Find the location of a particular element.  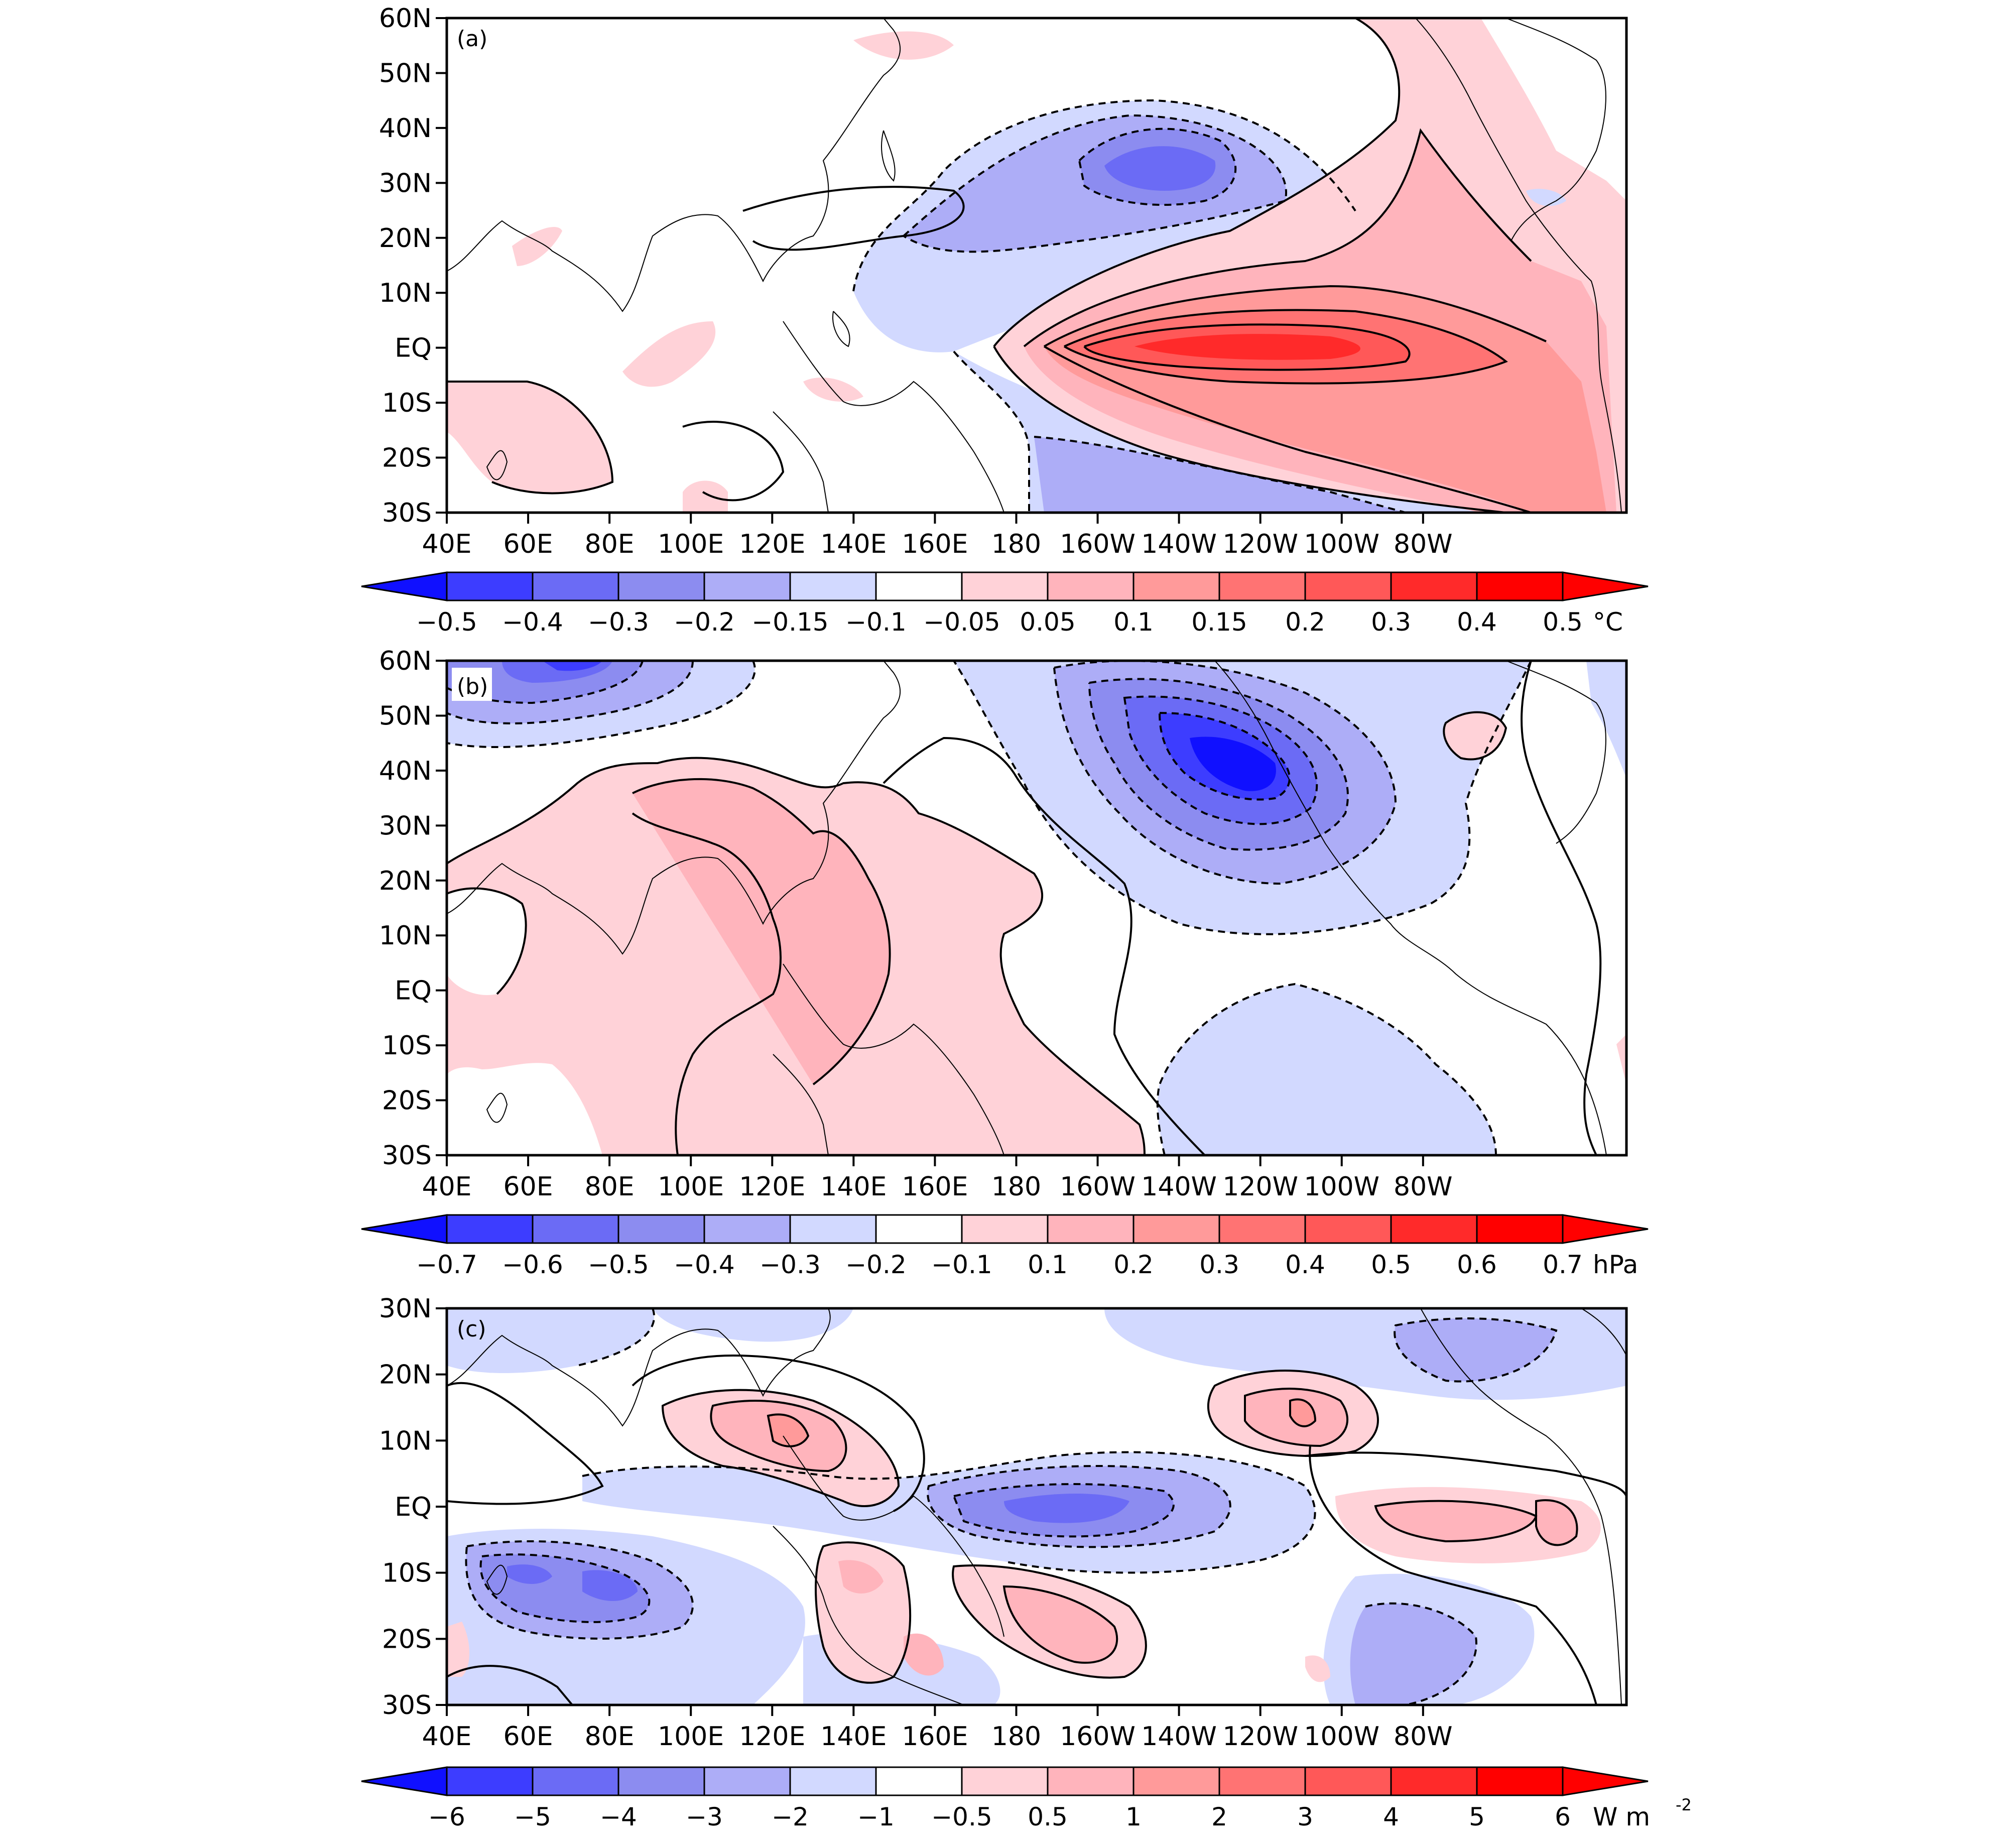

panel-c-contours is located at coordinates (1036, 1529).